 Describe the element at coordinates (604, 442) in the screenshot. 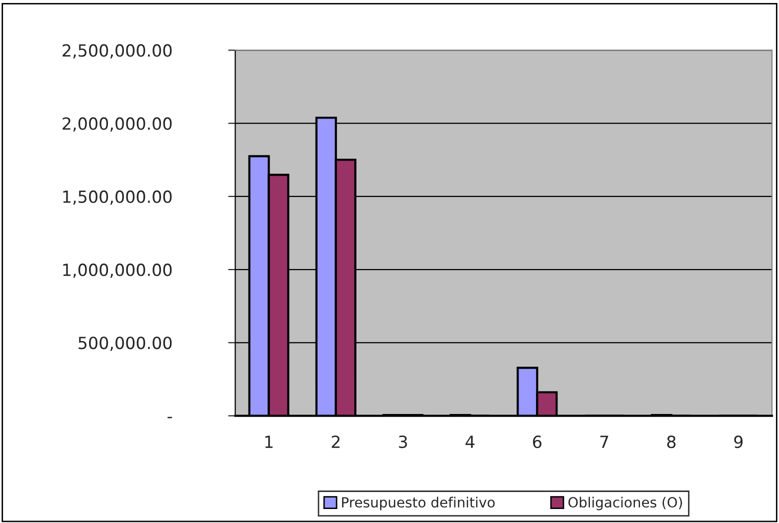

I see `x-tick-label: 7` at that location.